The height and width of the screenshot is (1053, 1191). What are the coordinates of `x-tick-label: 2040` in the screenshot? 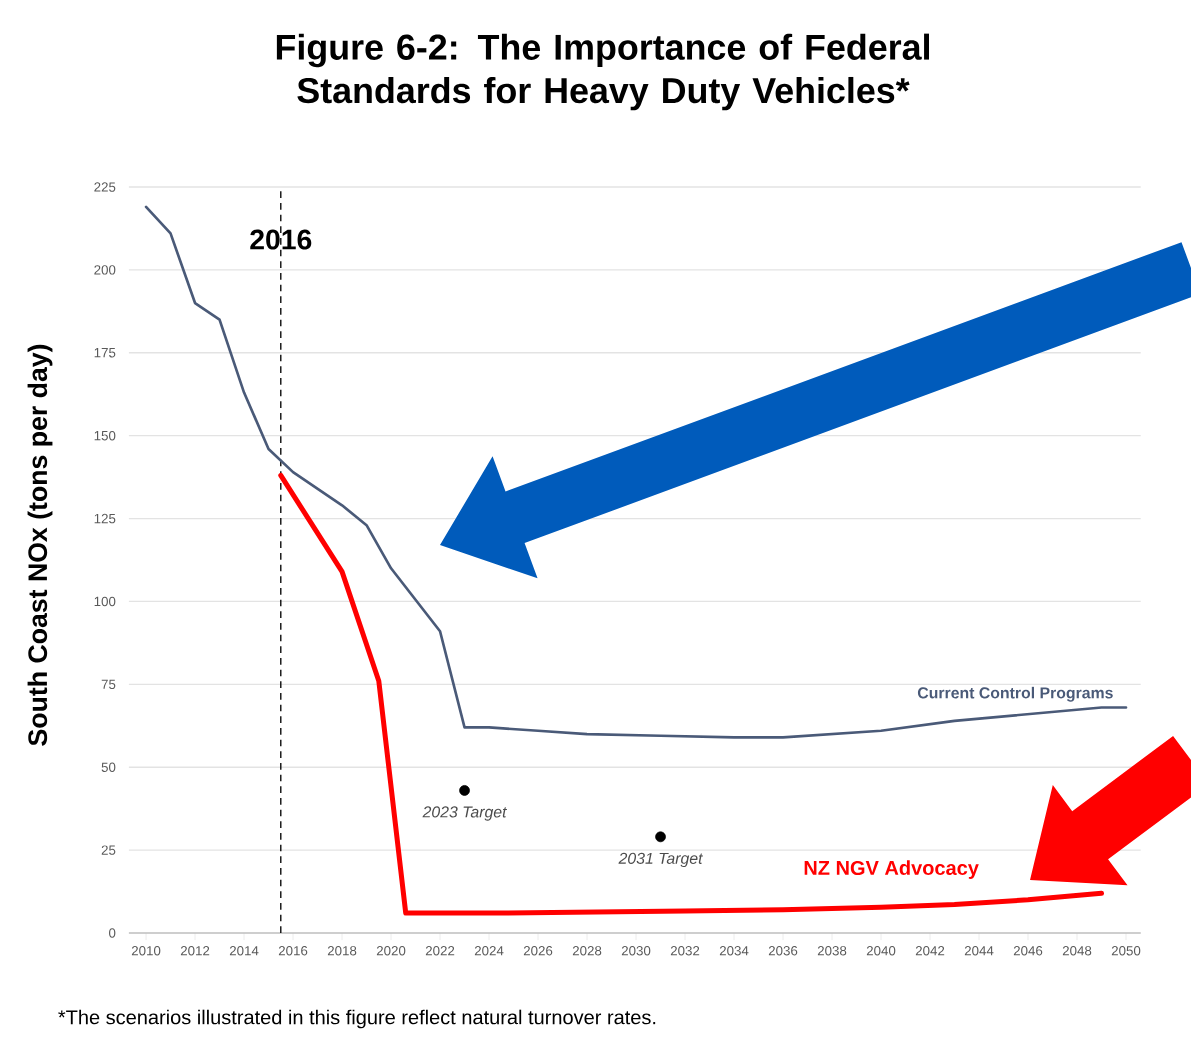 It's located at (881, 951).